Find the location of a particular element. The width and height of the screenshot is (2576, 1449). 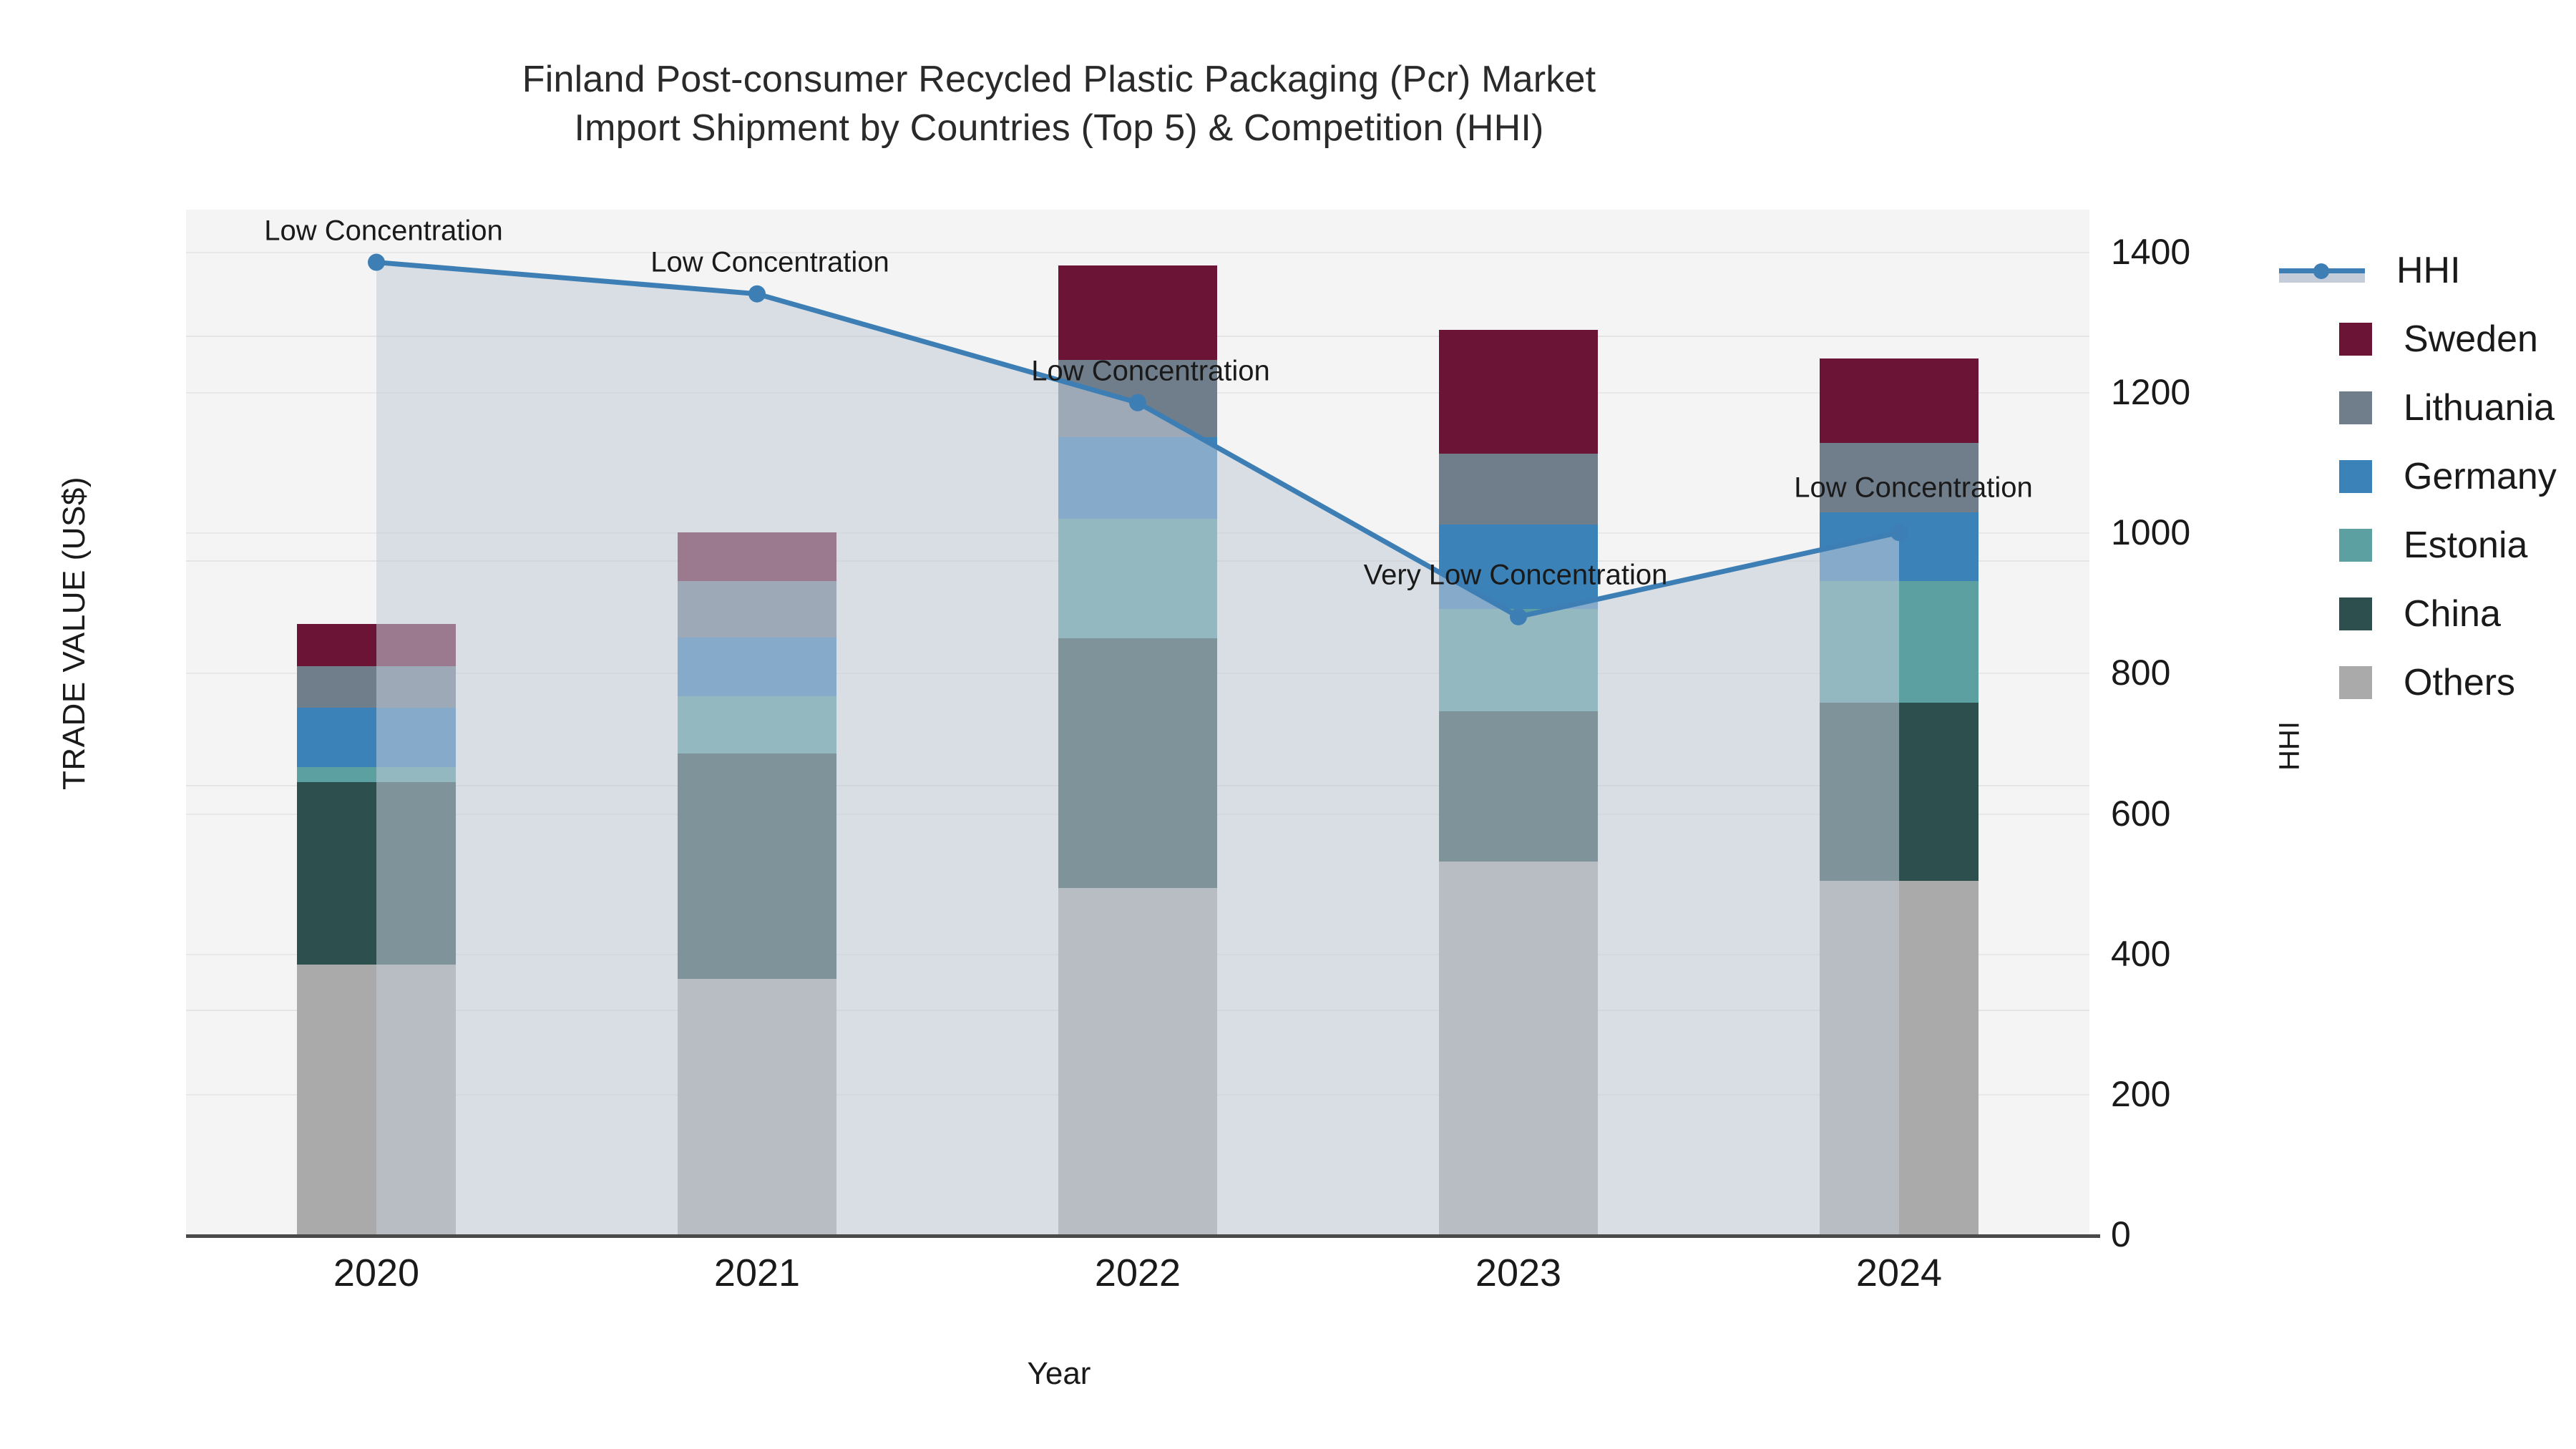

legend-item-estonia: Estonia is located at coordinates (2422, 545).